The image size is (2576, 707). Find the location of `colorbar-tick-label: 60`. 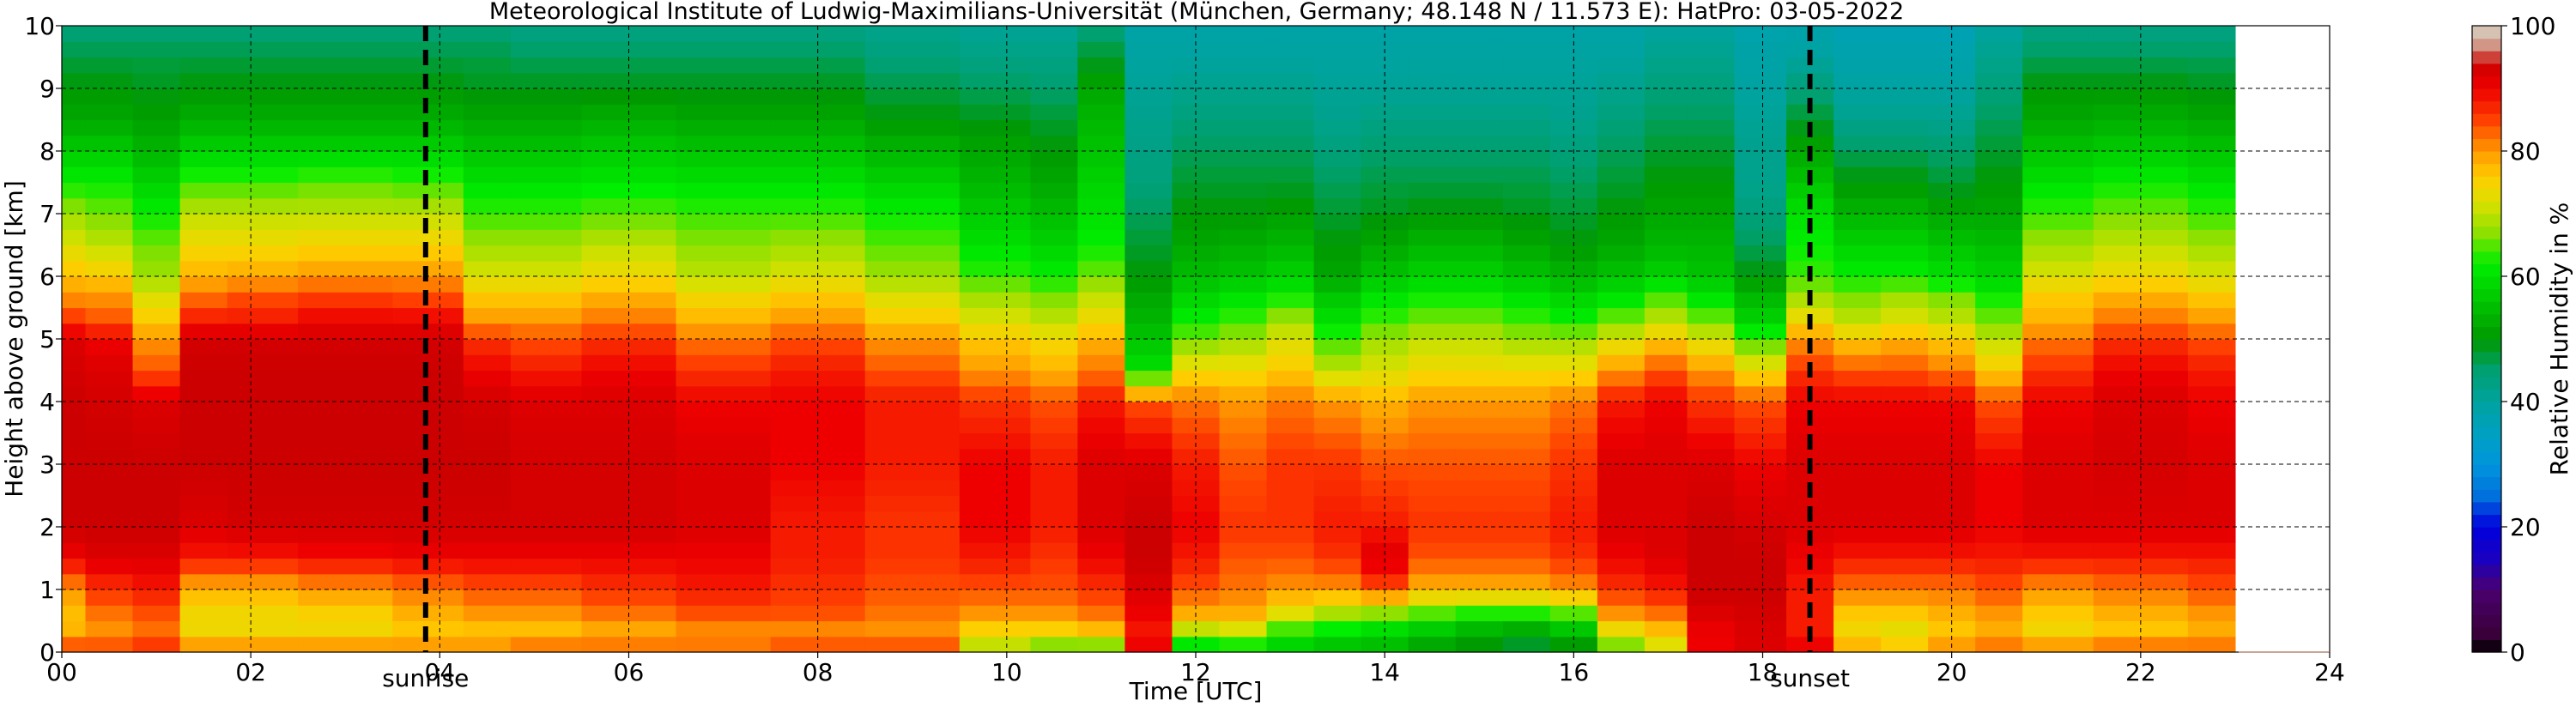

colorbar-tick-label: 60 is located at coordinates (2525, 277).